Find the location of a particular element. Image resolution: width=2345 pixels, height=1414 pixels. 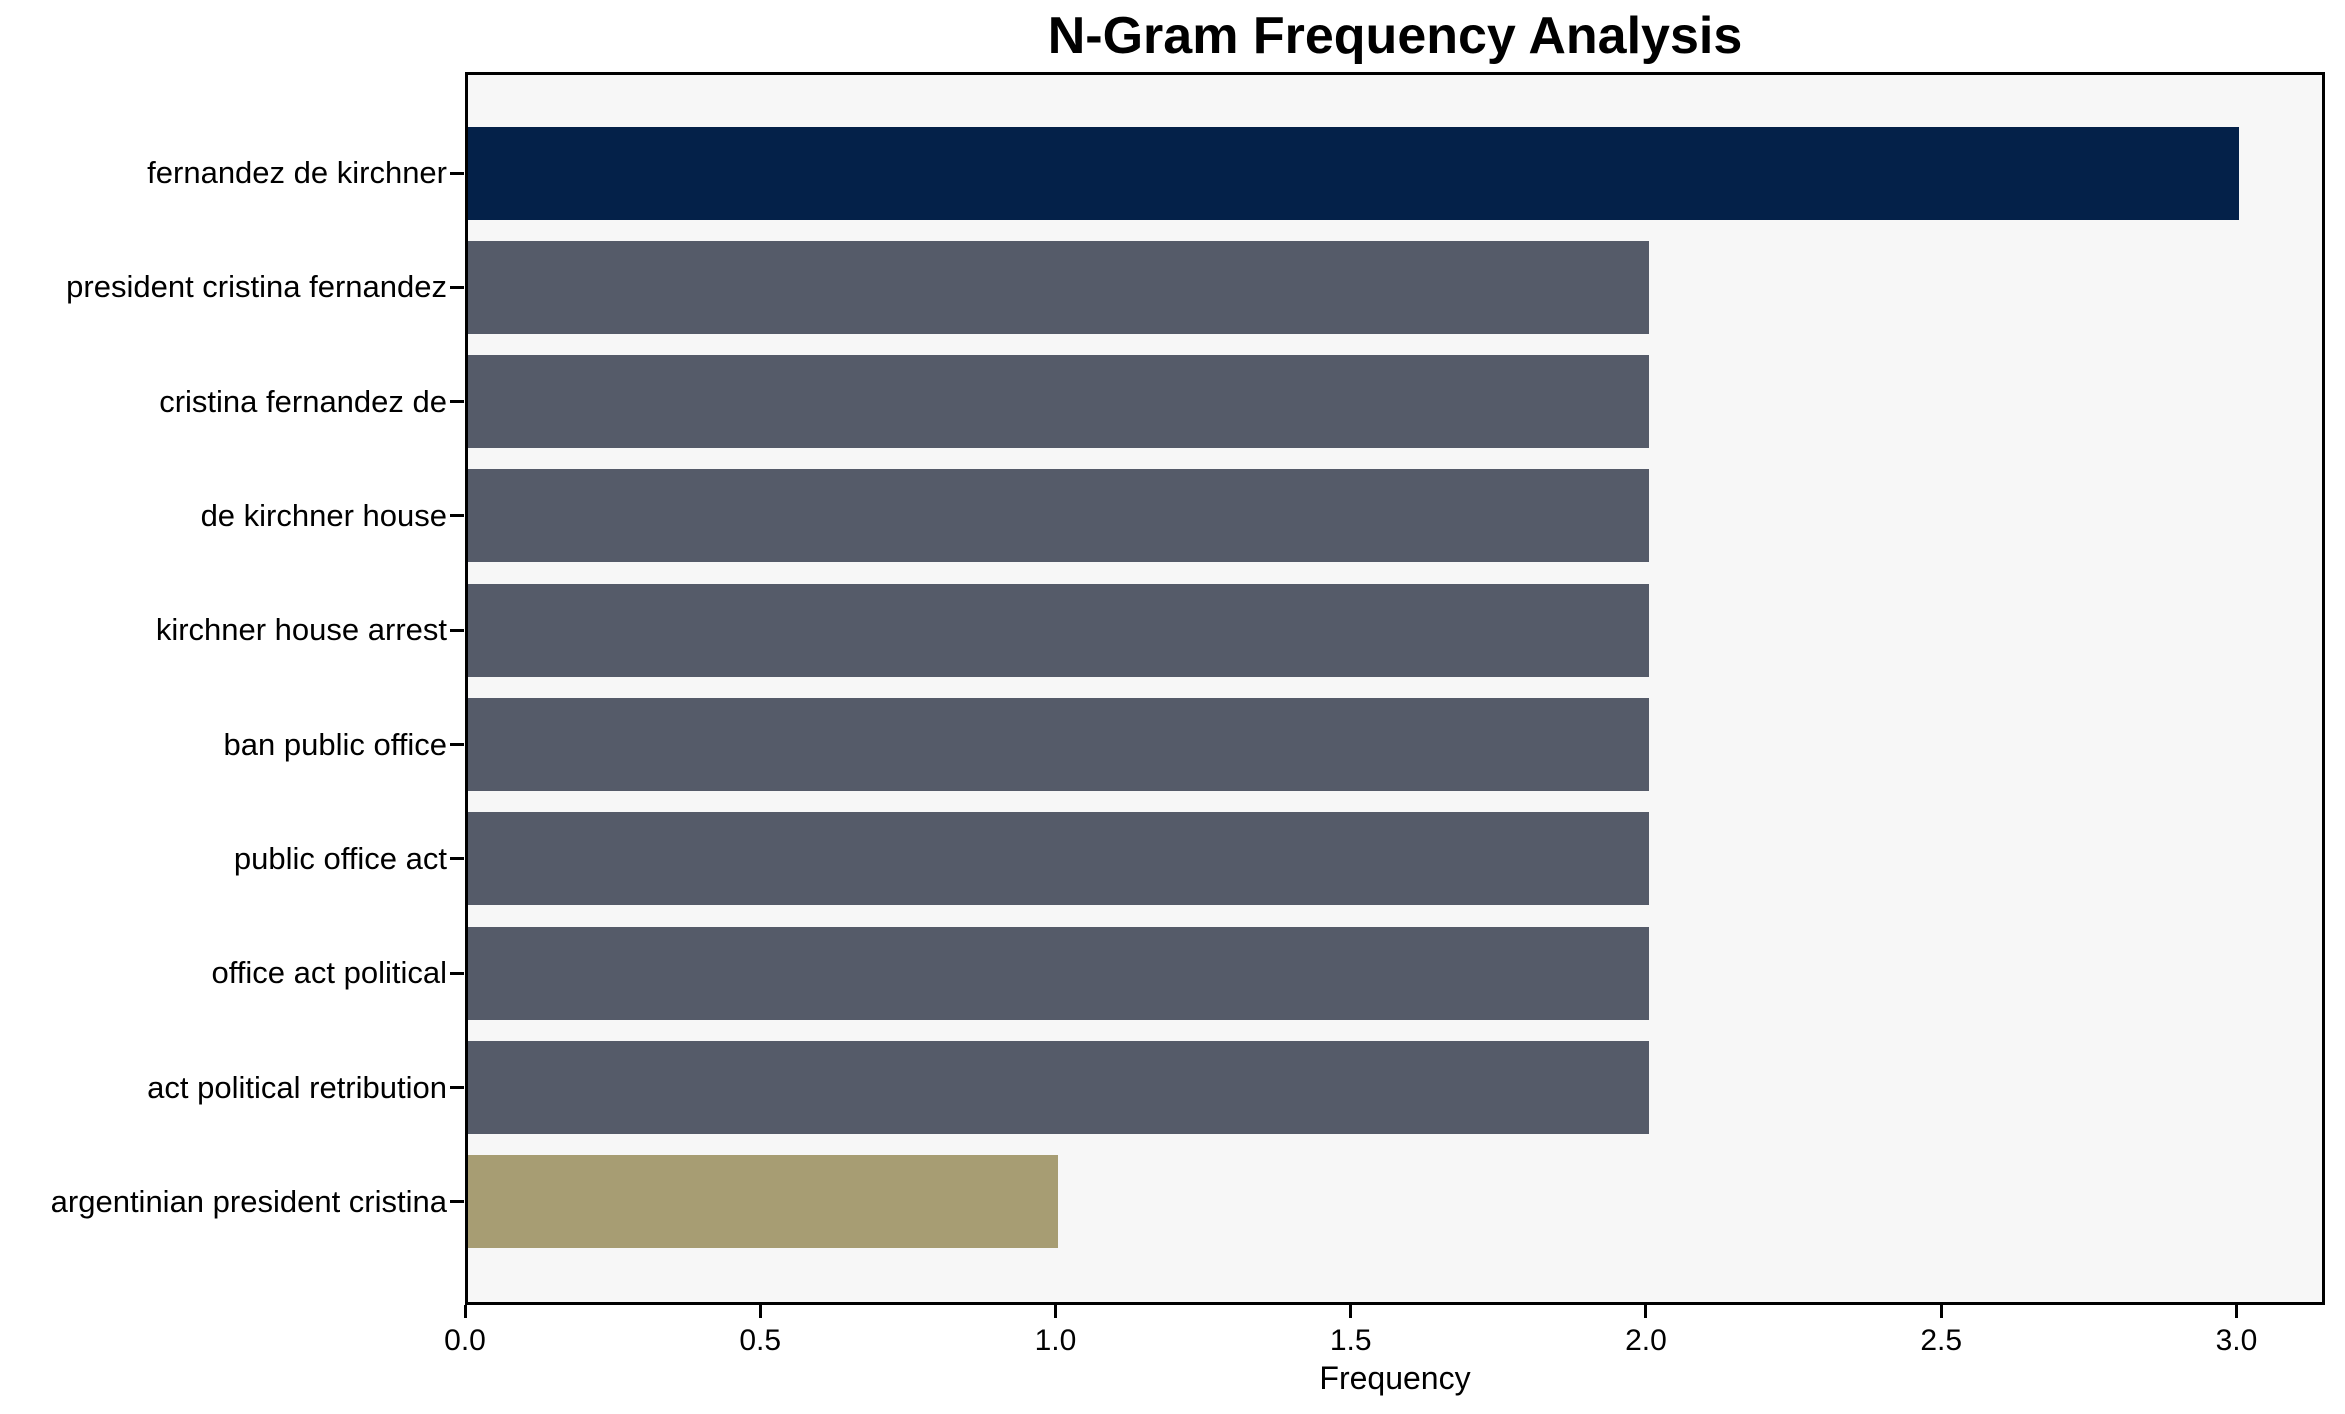

x-tick-label: 1.0 is located at coordinates (1055, 1340).